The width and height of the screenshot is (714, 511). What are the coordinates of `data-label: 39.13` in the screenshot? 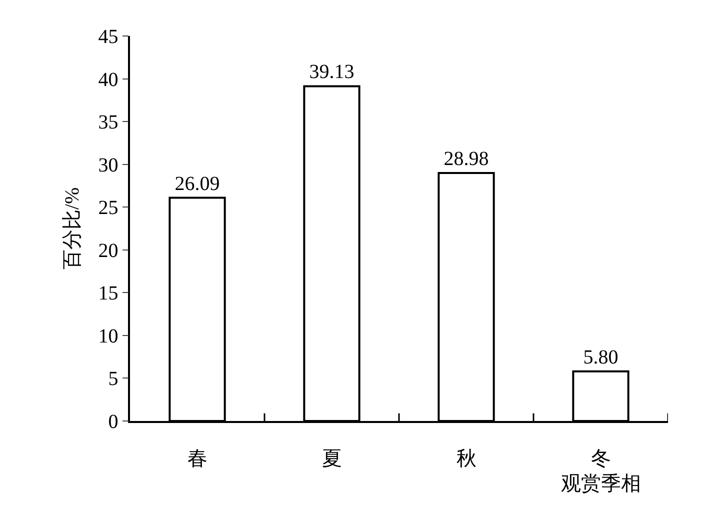 It's located at (331, 72).